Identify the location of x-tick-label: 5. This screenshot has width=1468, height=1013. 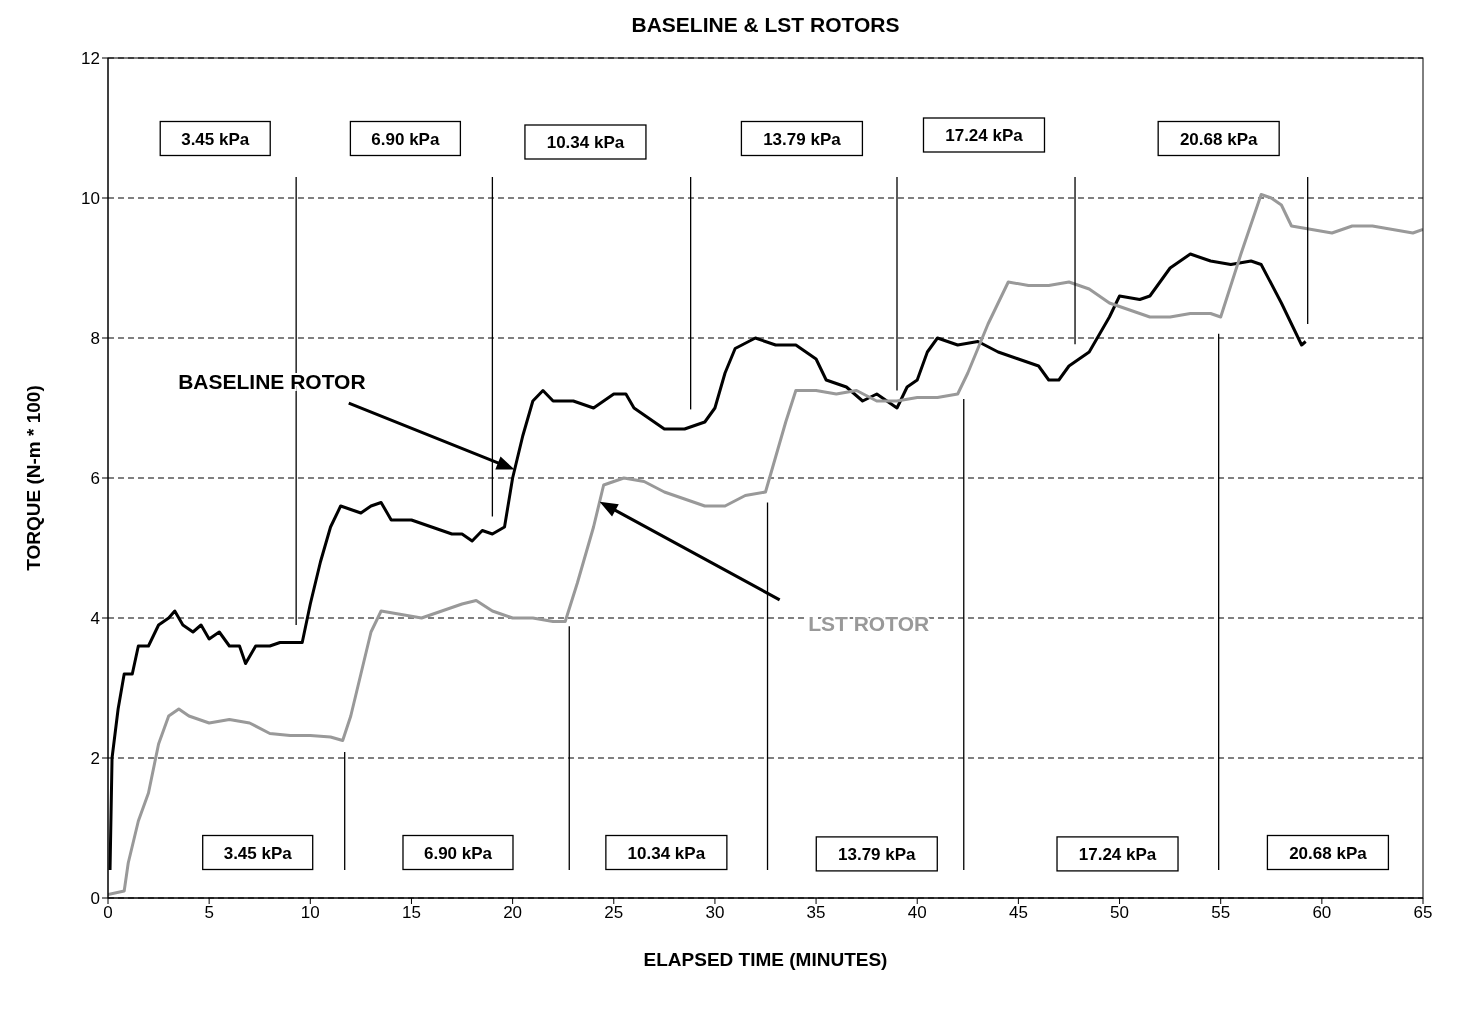
(209, 913).